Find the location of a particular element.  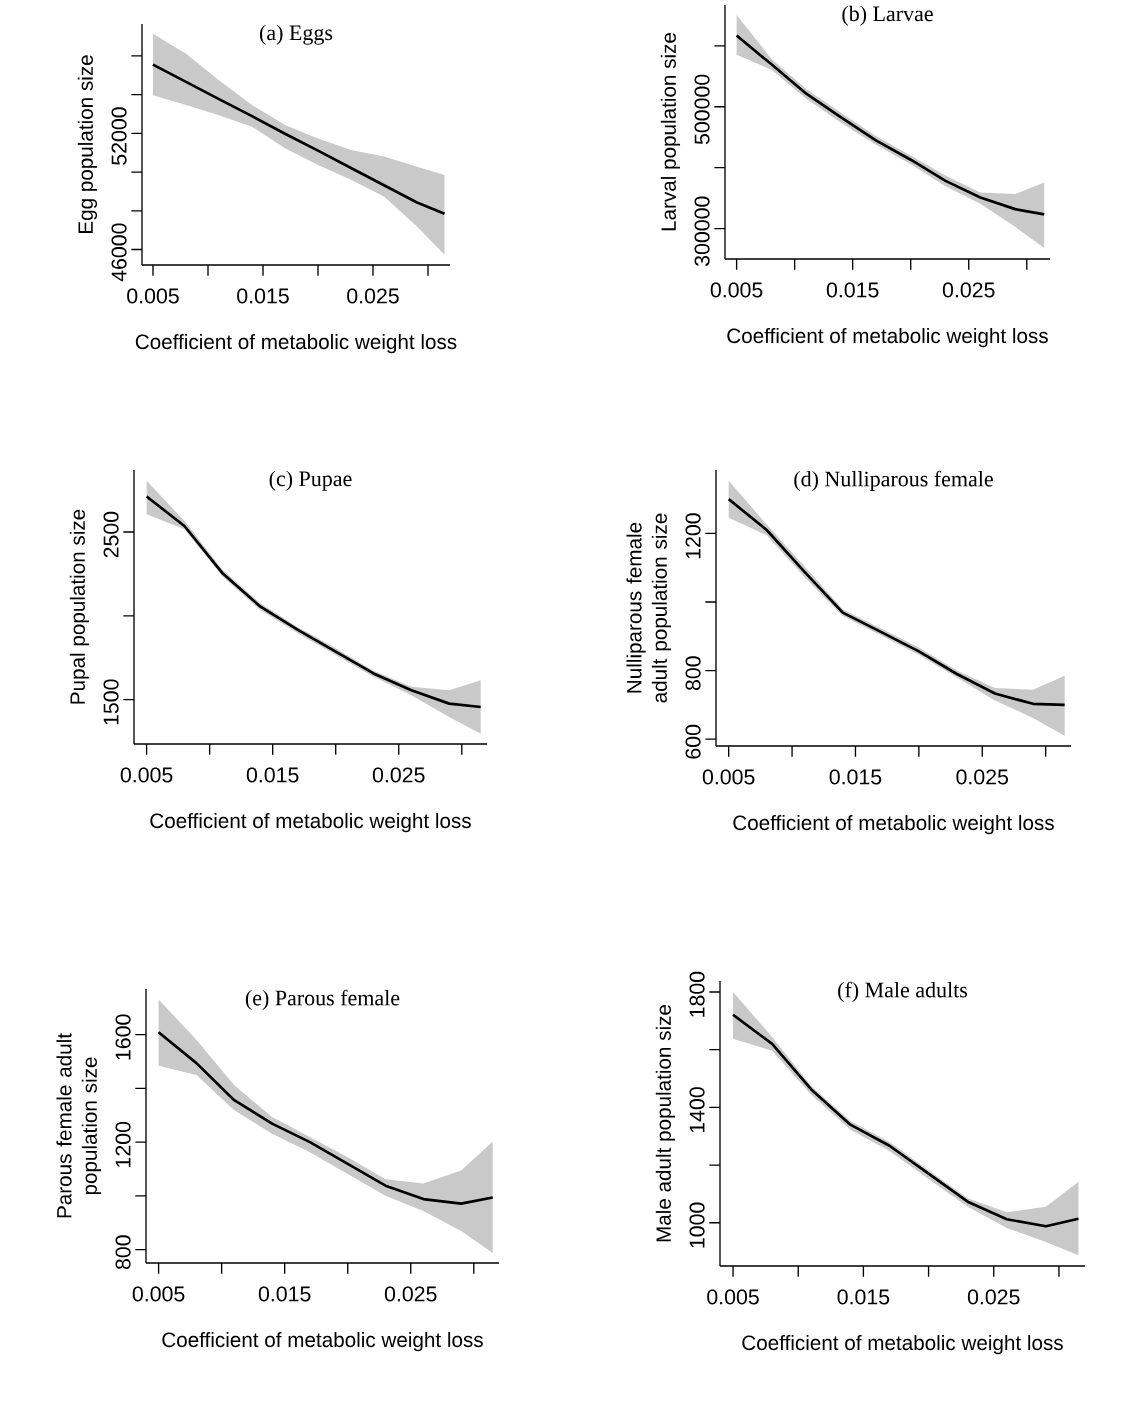

y-tick-label: 46000 is located at coordinates (119, 252).